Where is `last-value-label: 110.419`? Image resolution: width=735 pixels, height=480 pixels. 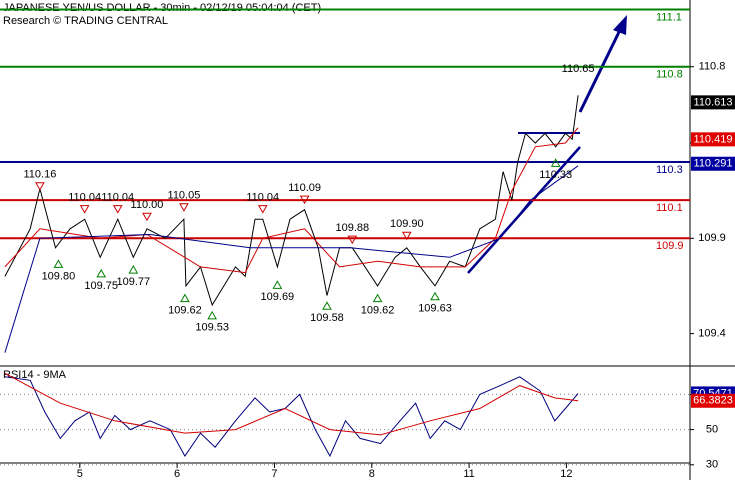
last-value-label: 110.419 is located at coordinates (713, 139).